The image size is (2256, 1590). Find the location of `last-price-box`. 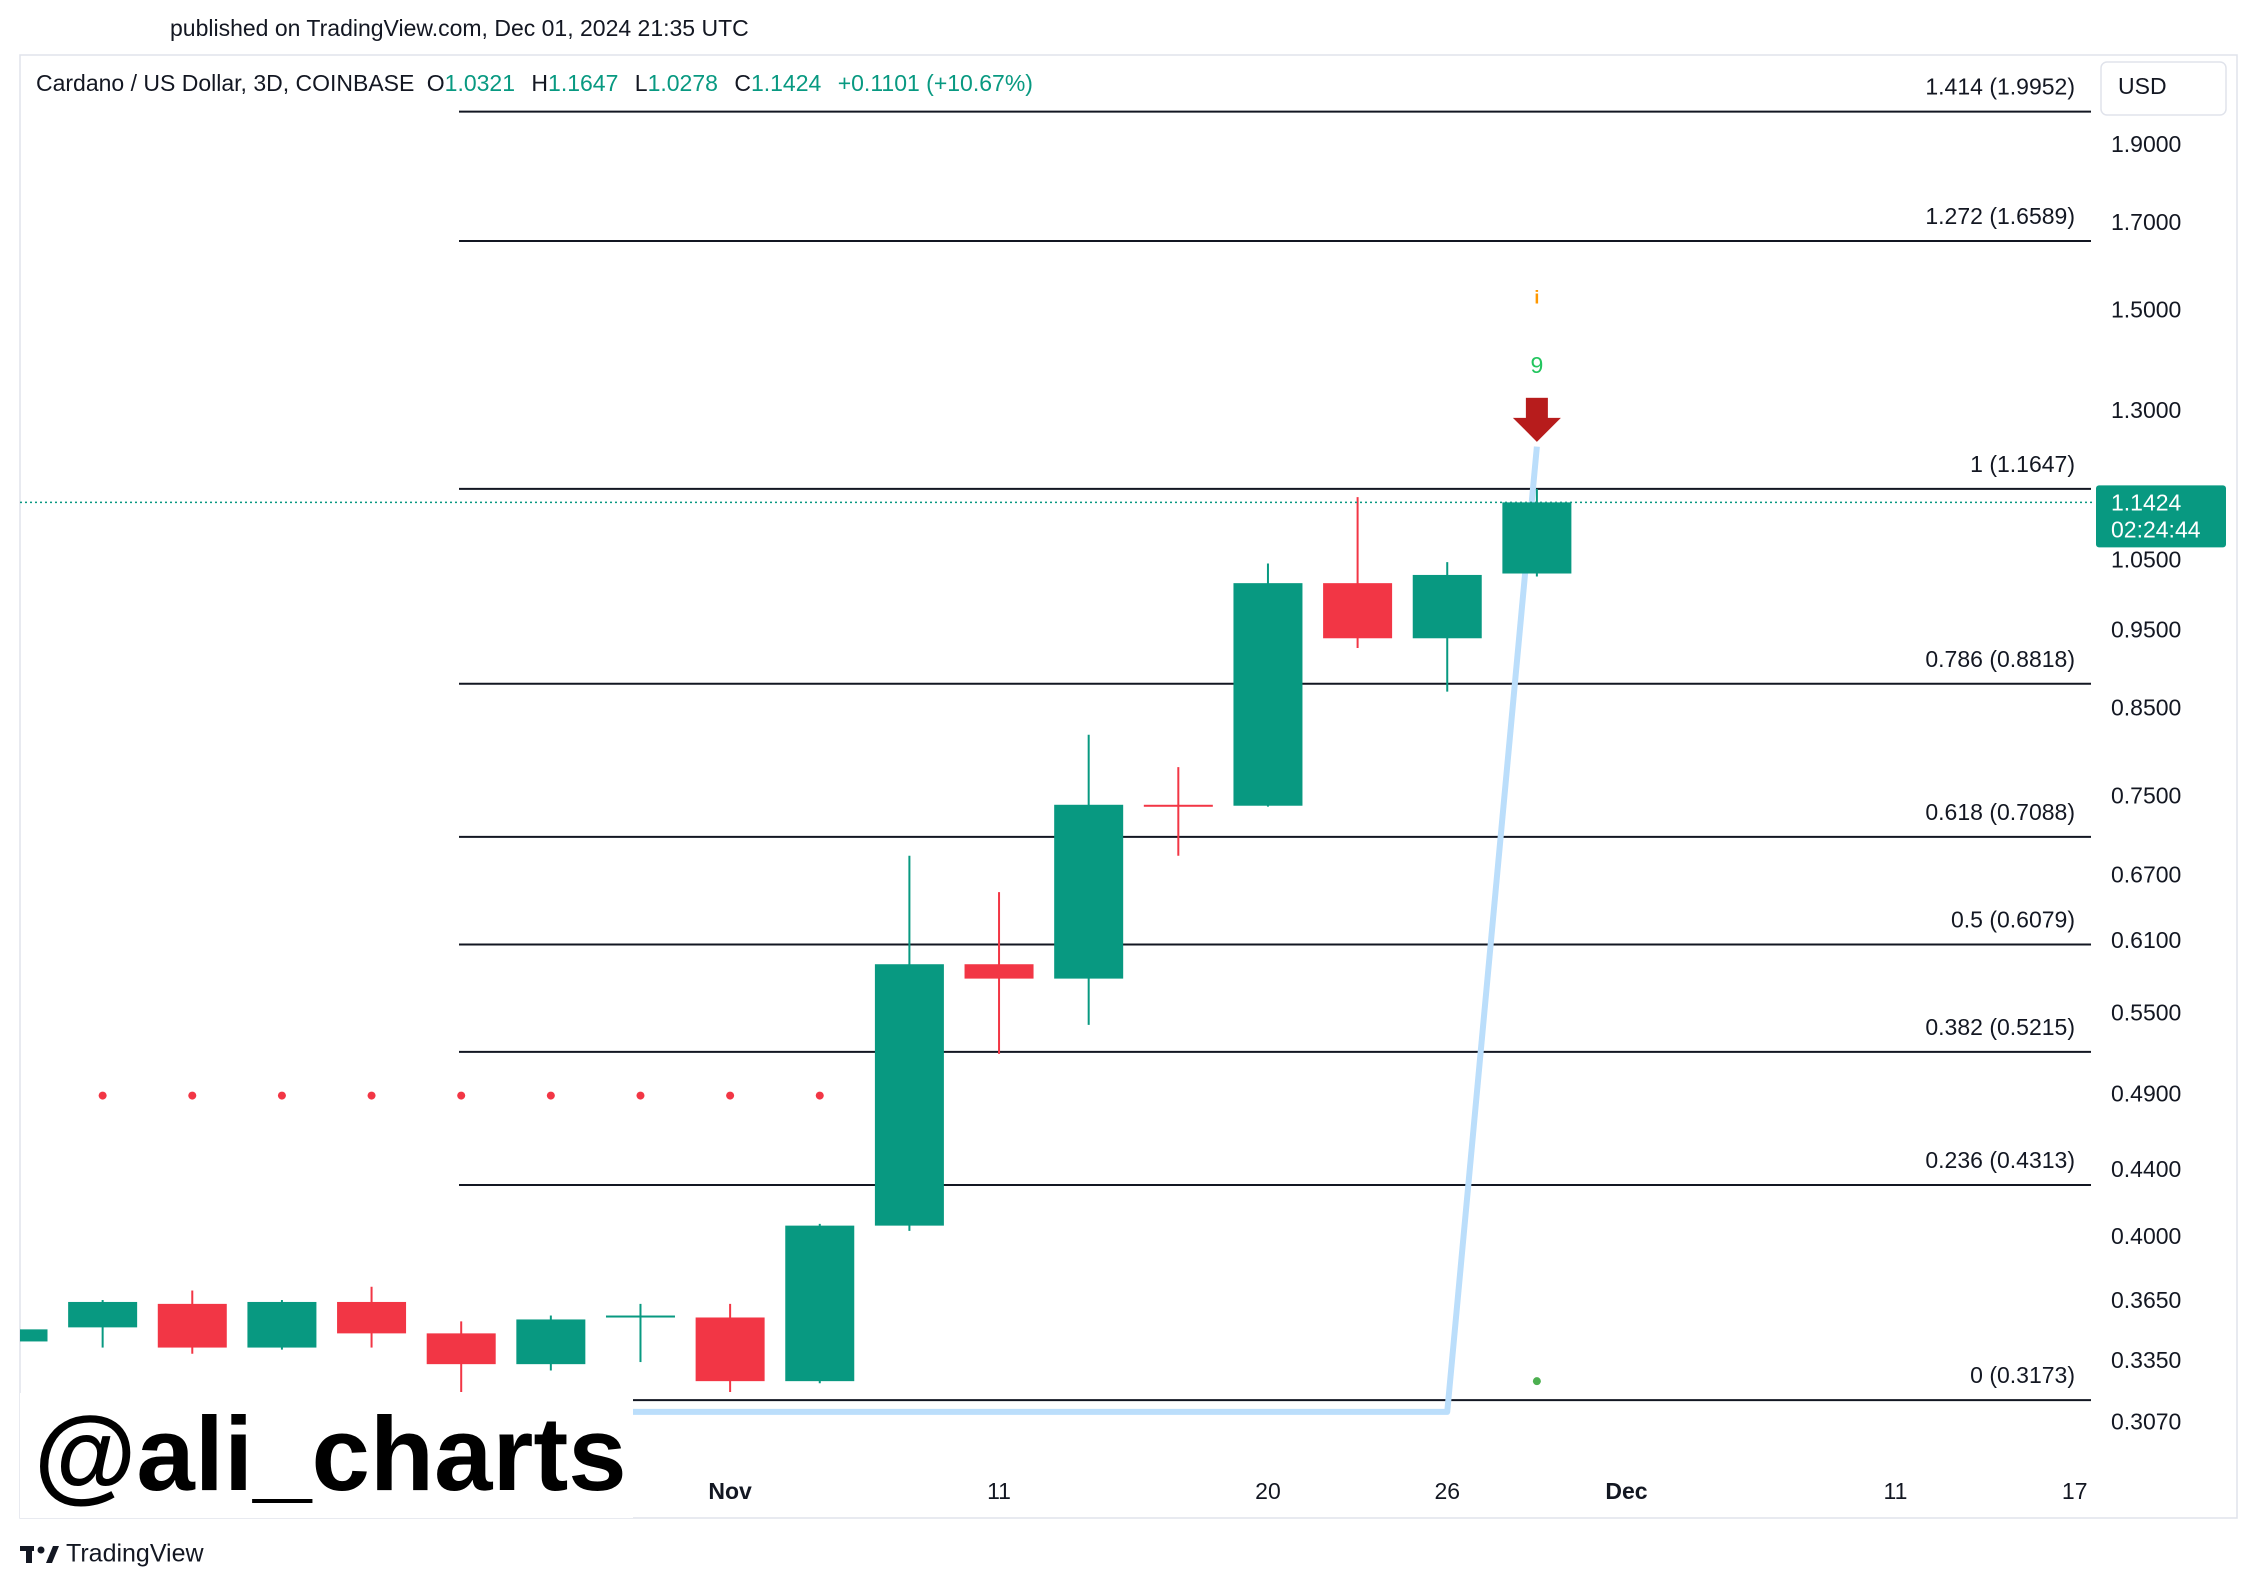

last-price-box is located at coordinates (2161, 516).